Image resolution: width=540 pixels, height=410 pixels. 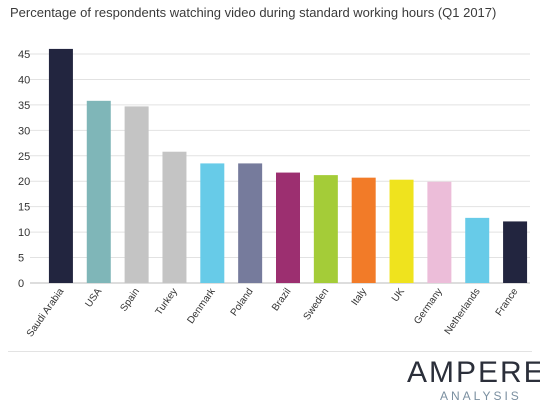 What do you see at coordinates (363, 230) in the screenshot?
I see `bar-italy` at bounding box center [363, 230].